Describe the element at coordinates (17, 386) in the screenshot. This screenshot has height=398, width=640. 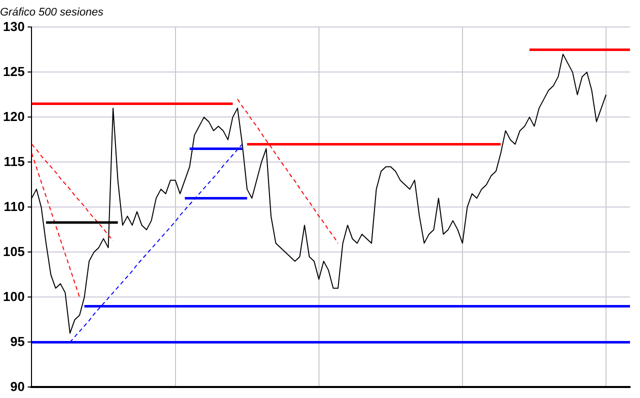
I see `y-tick-label: 90` at that location.